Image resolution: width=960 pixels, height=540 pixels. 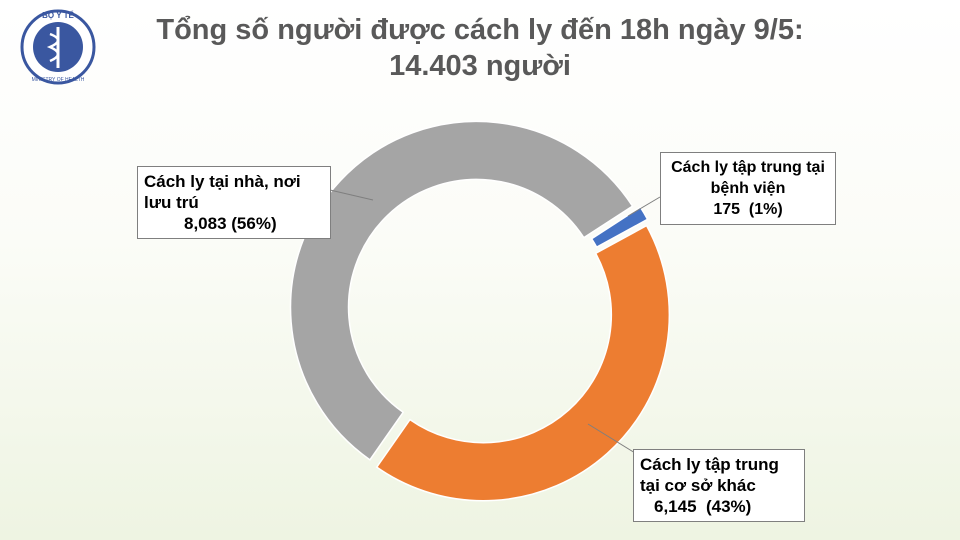 I want to click on value-label: 175 (1%), so click(x=748, y=209).